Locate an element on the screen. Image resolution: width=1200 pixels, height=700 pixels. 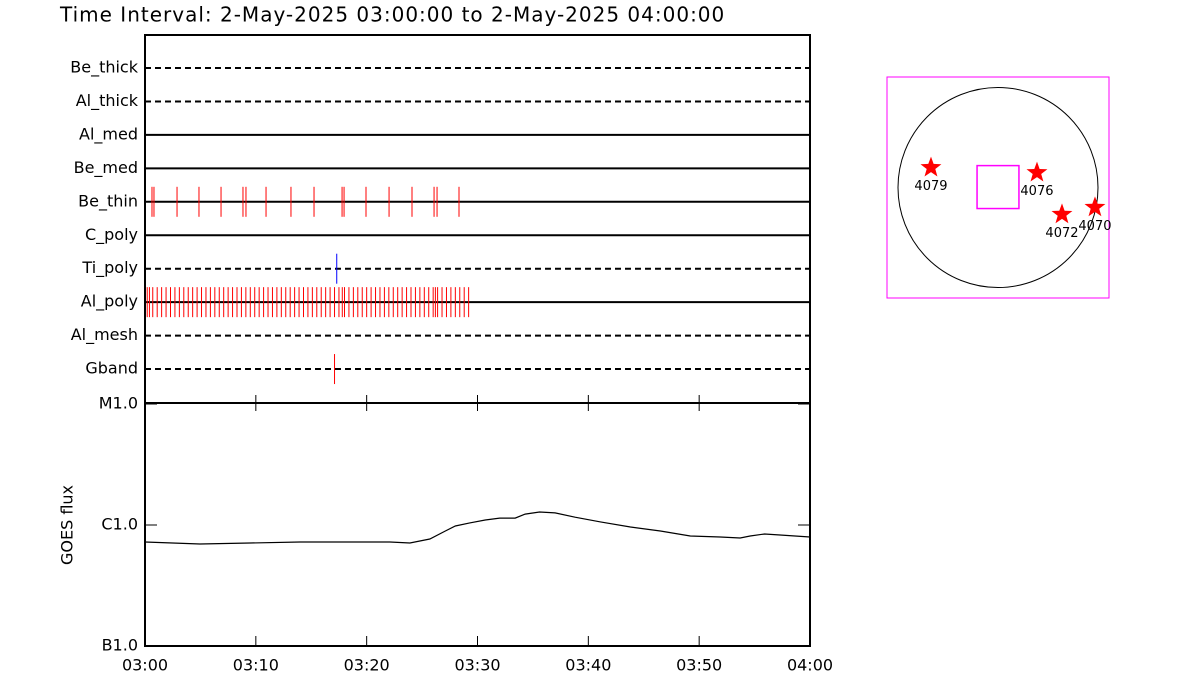
row-label: Al_thick is located at coordinates (107, 101).